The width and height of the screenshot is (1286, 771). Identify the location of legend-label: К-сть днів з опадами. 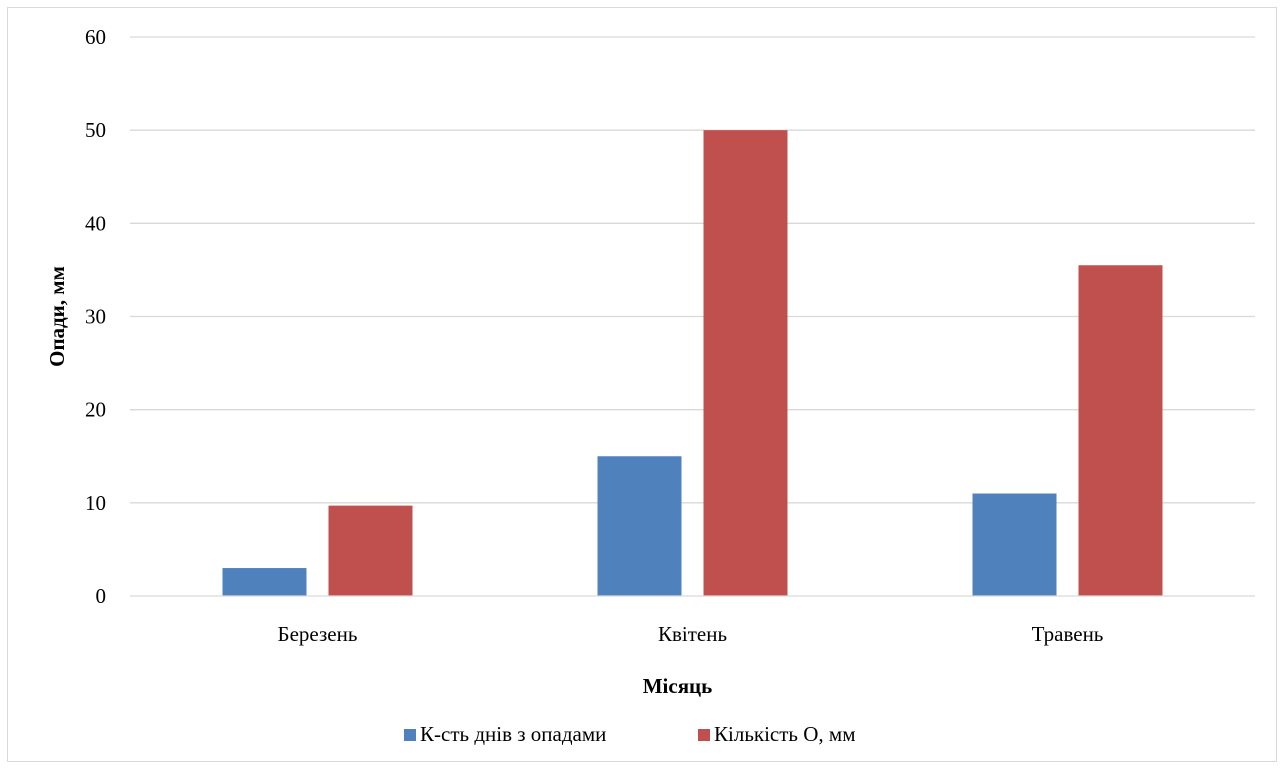
(513, 734).